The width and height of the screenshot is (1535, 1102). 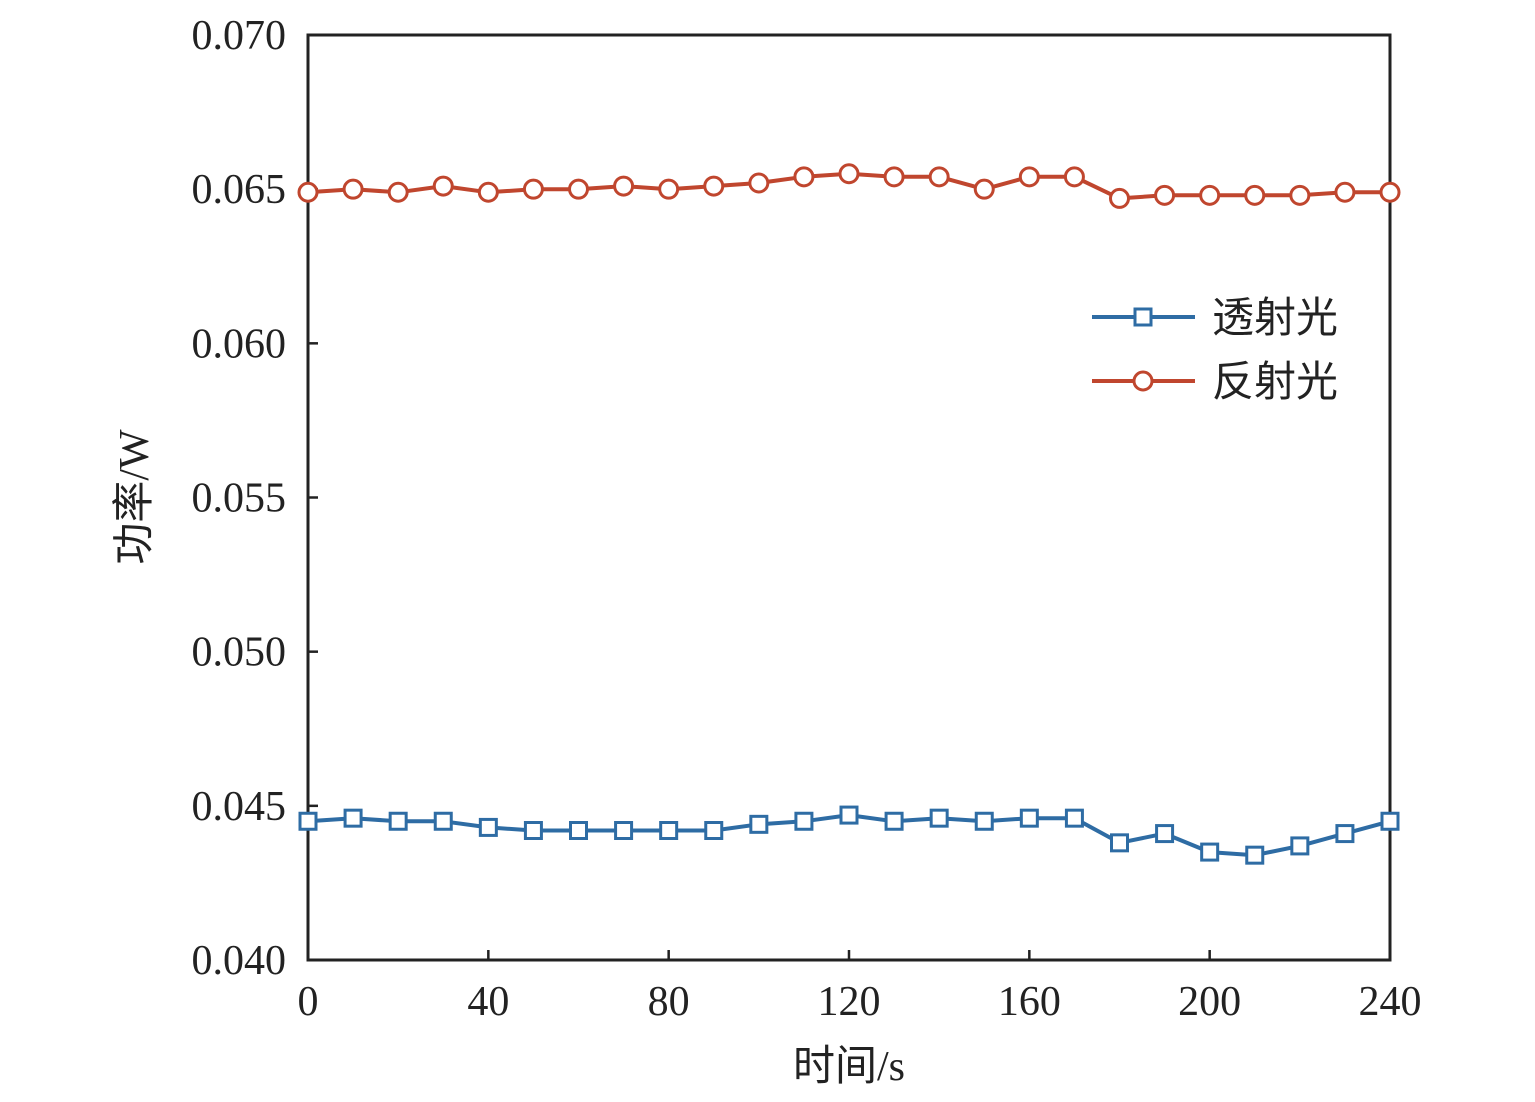 What do you see at coordinates (1390, 1002) in the screenshot?
I see `x-tick-label: 240` at bounding box center [1390, 1002].